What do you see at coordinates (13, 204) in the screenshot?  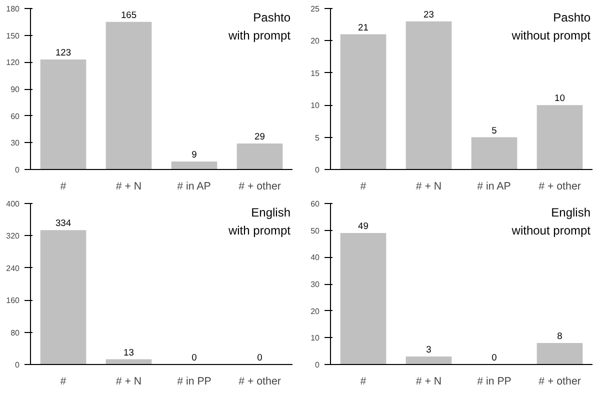 I see `y-tick-label: 400` at bounding box center [13, 204].